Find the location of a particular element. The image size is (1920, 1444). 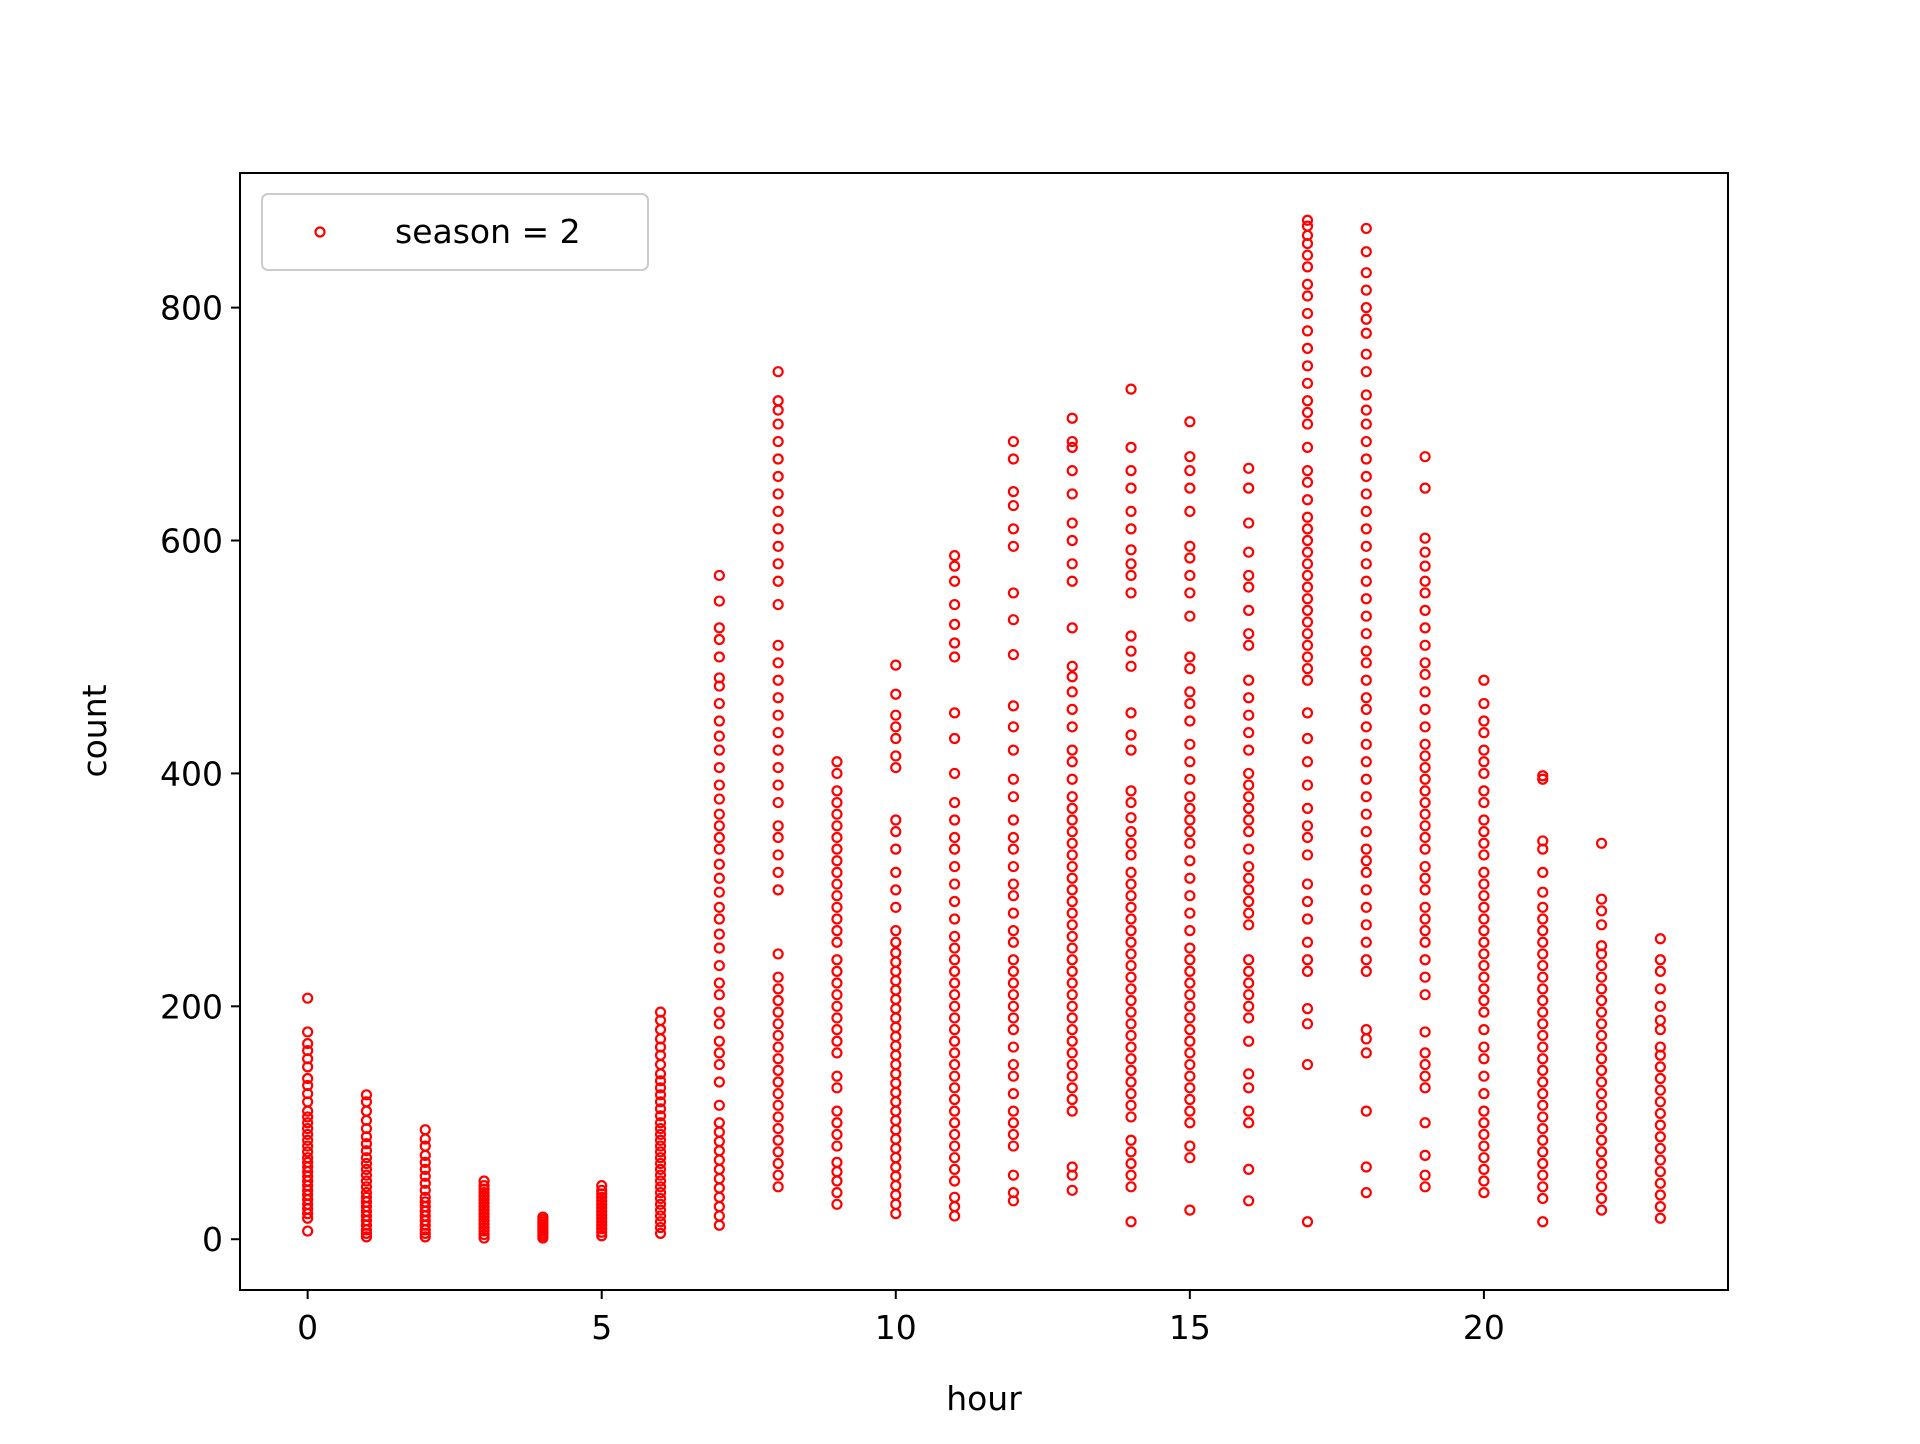

legend-entry-label: season = 2 is located at coordinates (488, 231).